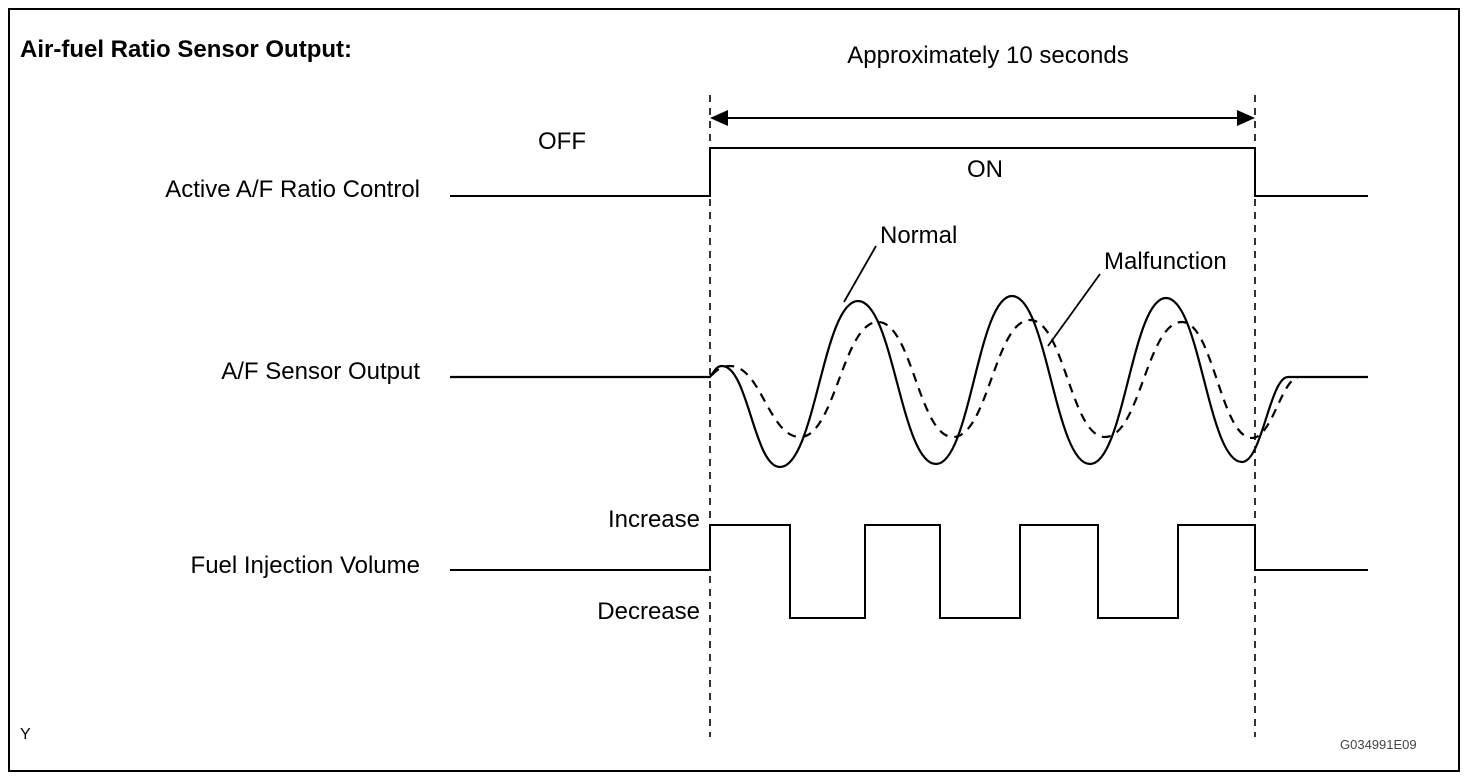 The width and height of the screenshot is (1472, 784). Describe the element at coordinates (719, 118) in the screenshot. I see `duration-arrow-left-head` at that location.